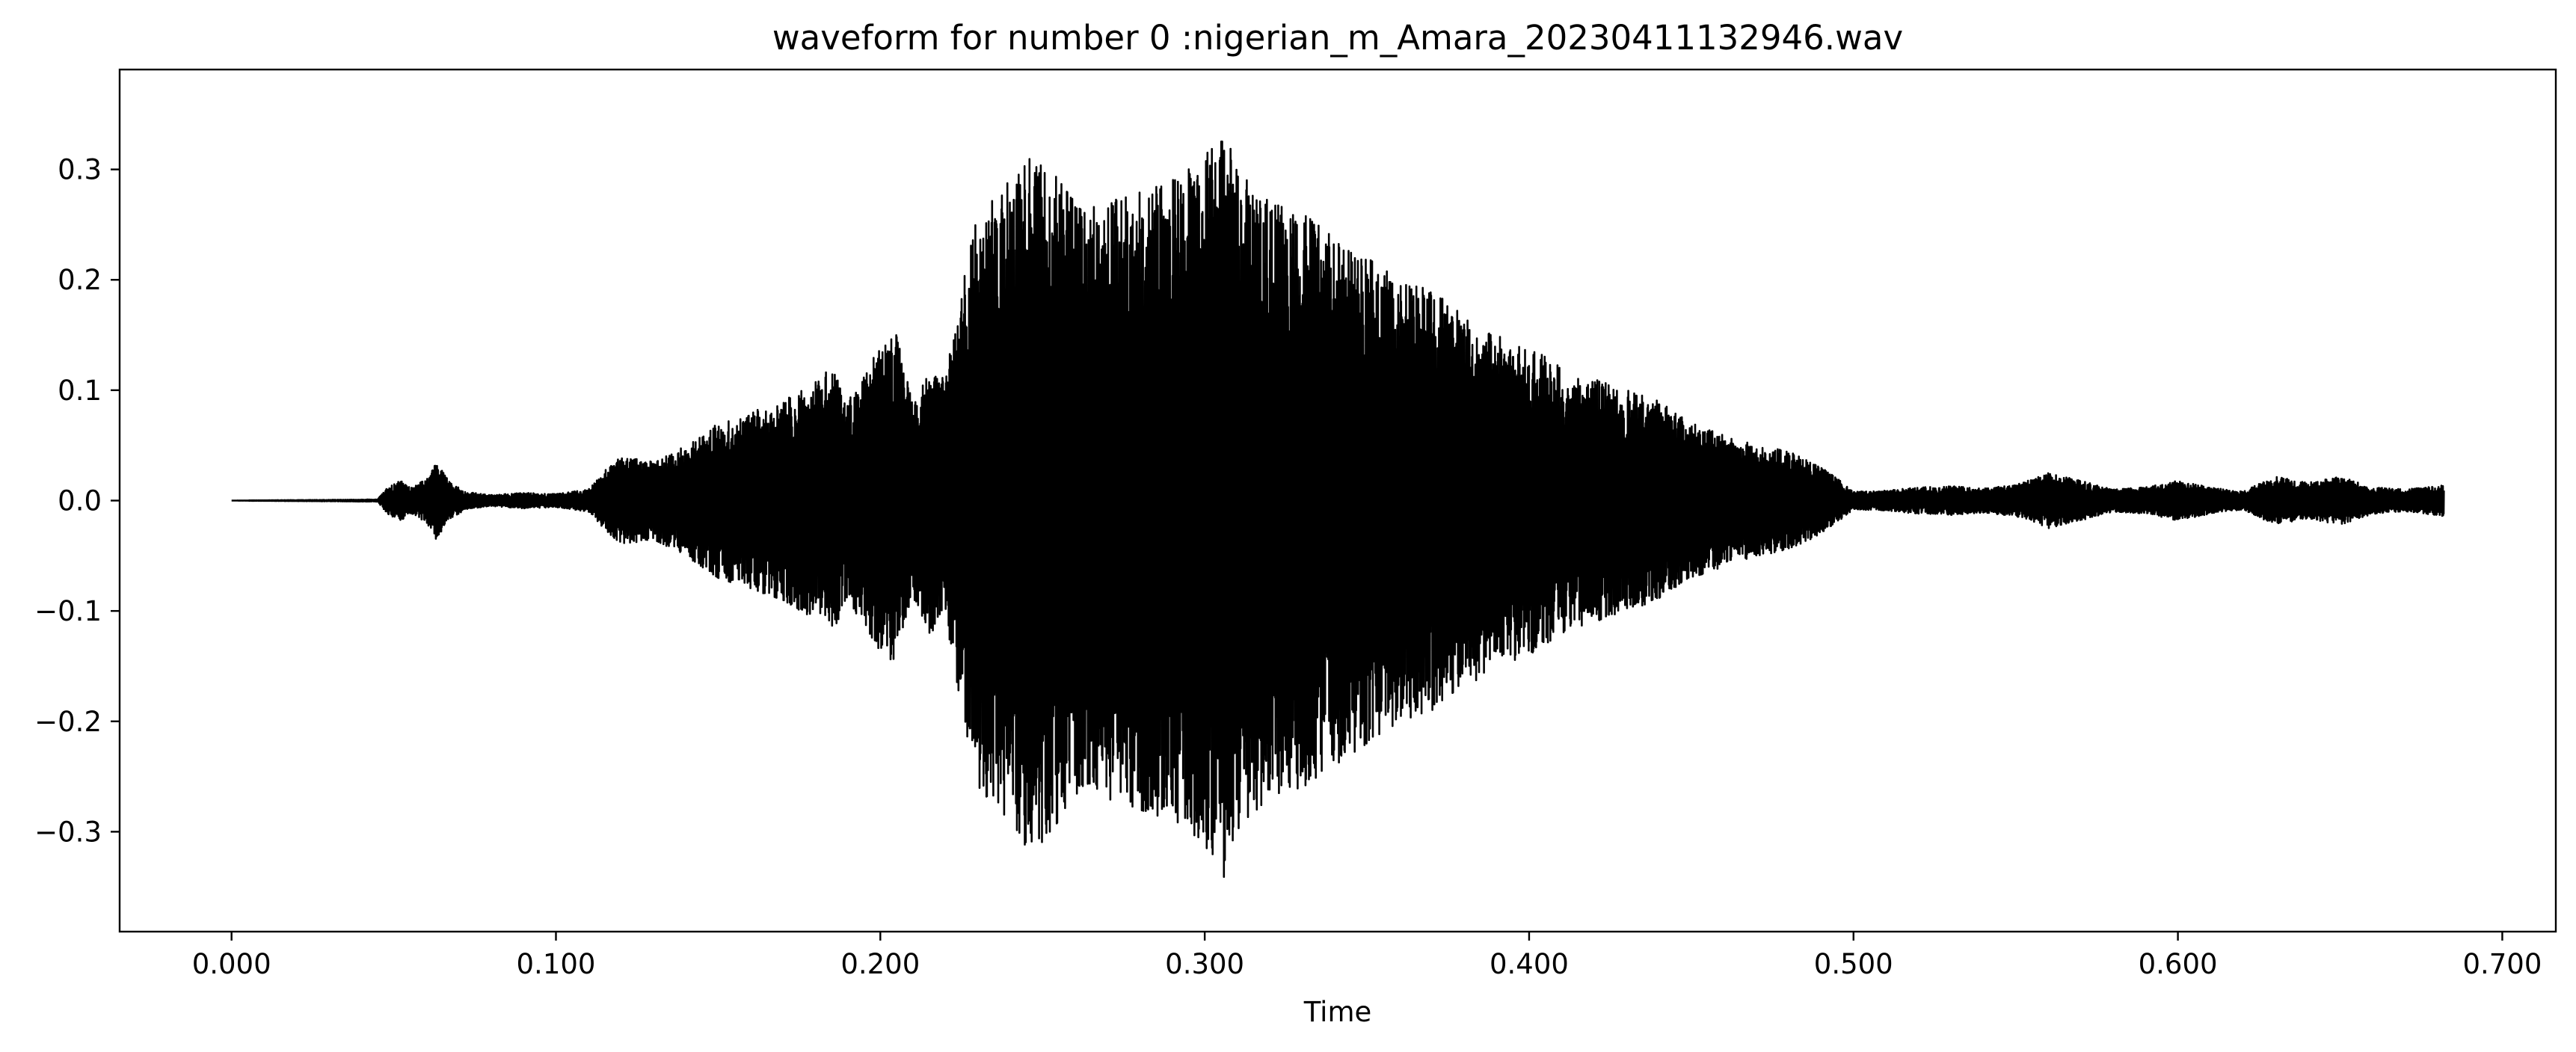 The image size is (2576, 1052). I want to click on x-tick-label: 0.600, so click(2178, 964).